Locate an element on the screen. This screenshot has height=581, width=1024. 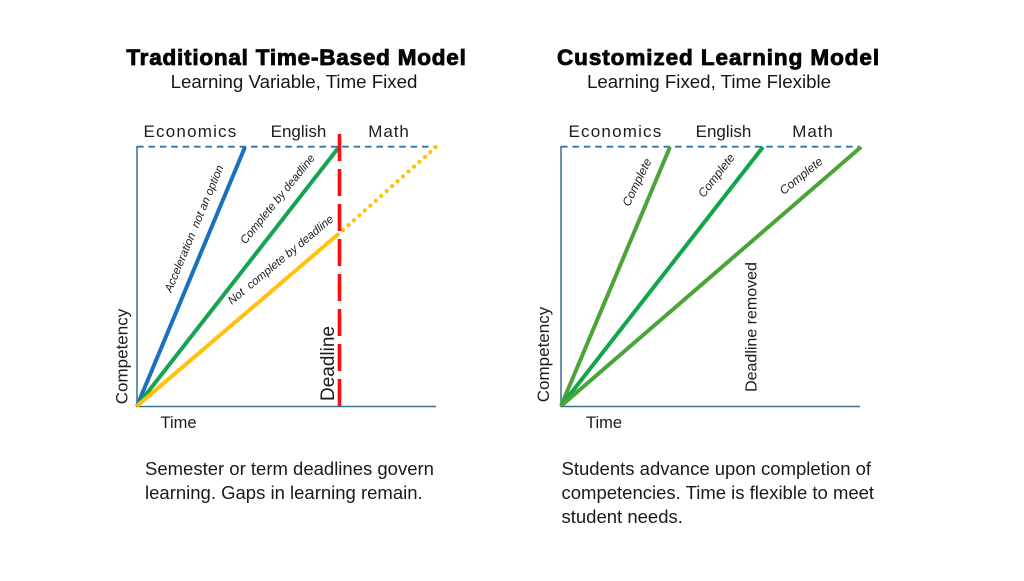
svg-text: Deadline is located at coordinates (328, 363).